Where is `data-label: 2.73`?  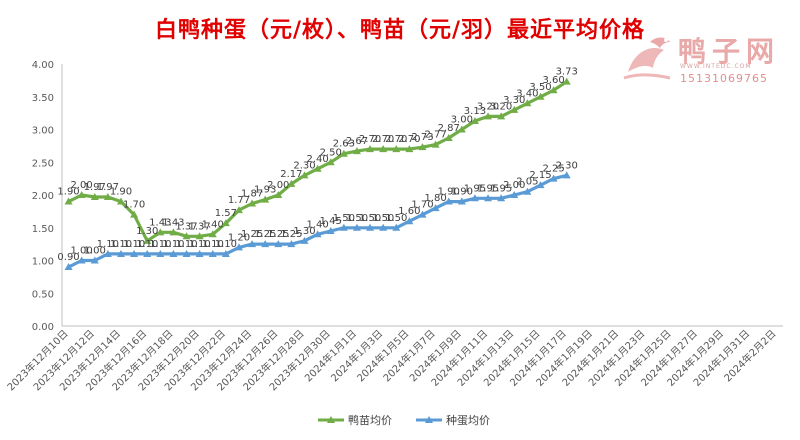
data-label: 2.73 is located at coordinates (422, 137).